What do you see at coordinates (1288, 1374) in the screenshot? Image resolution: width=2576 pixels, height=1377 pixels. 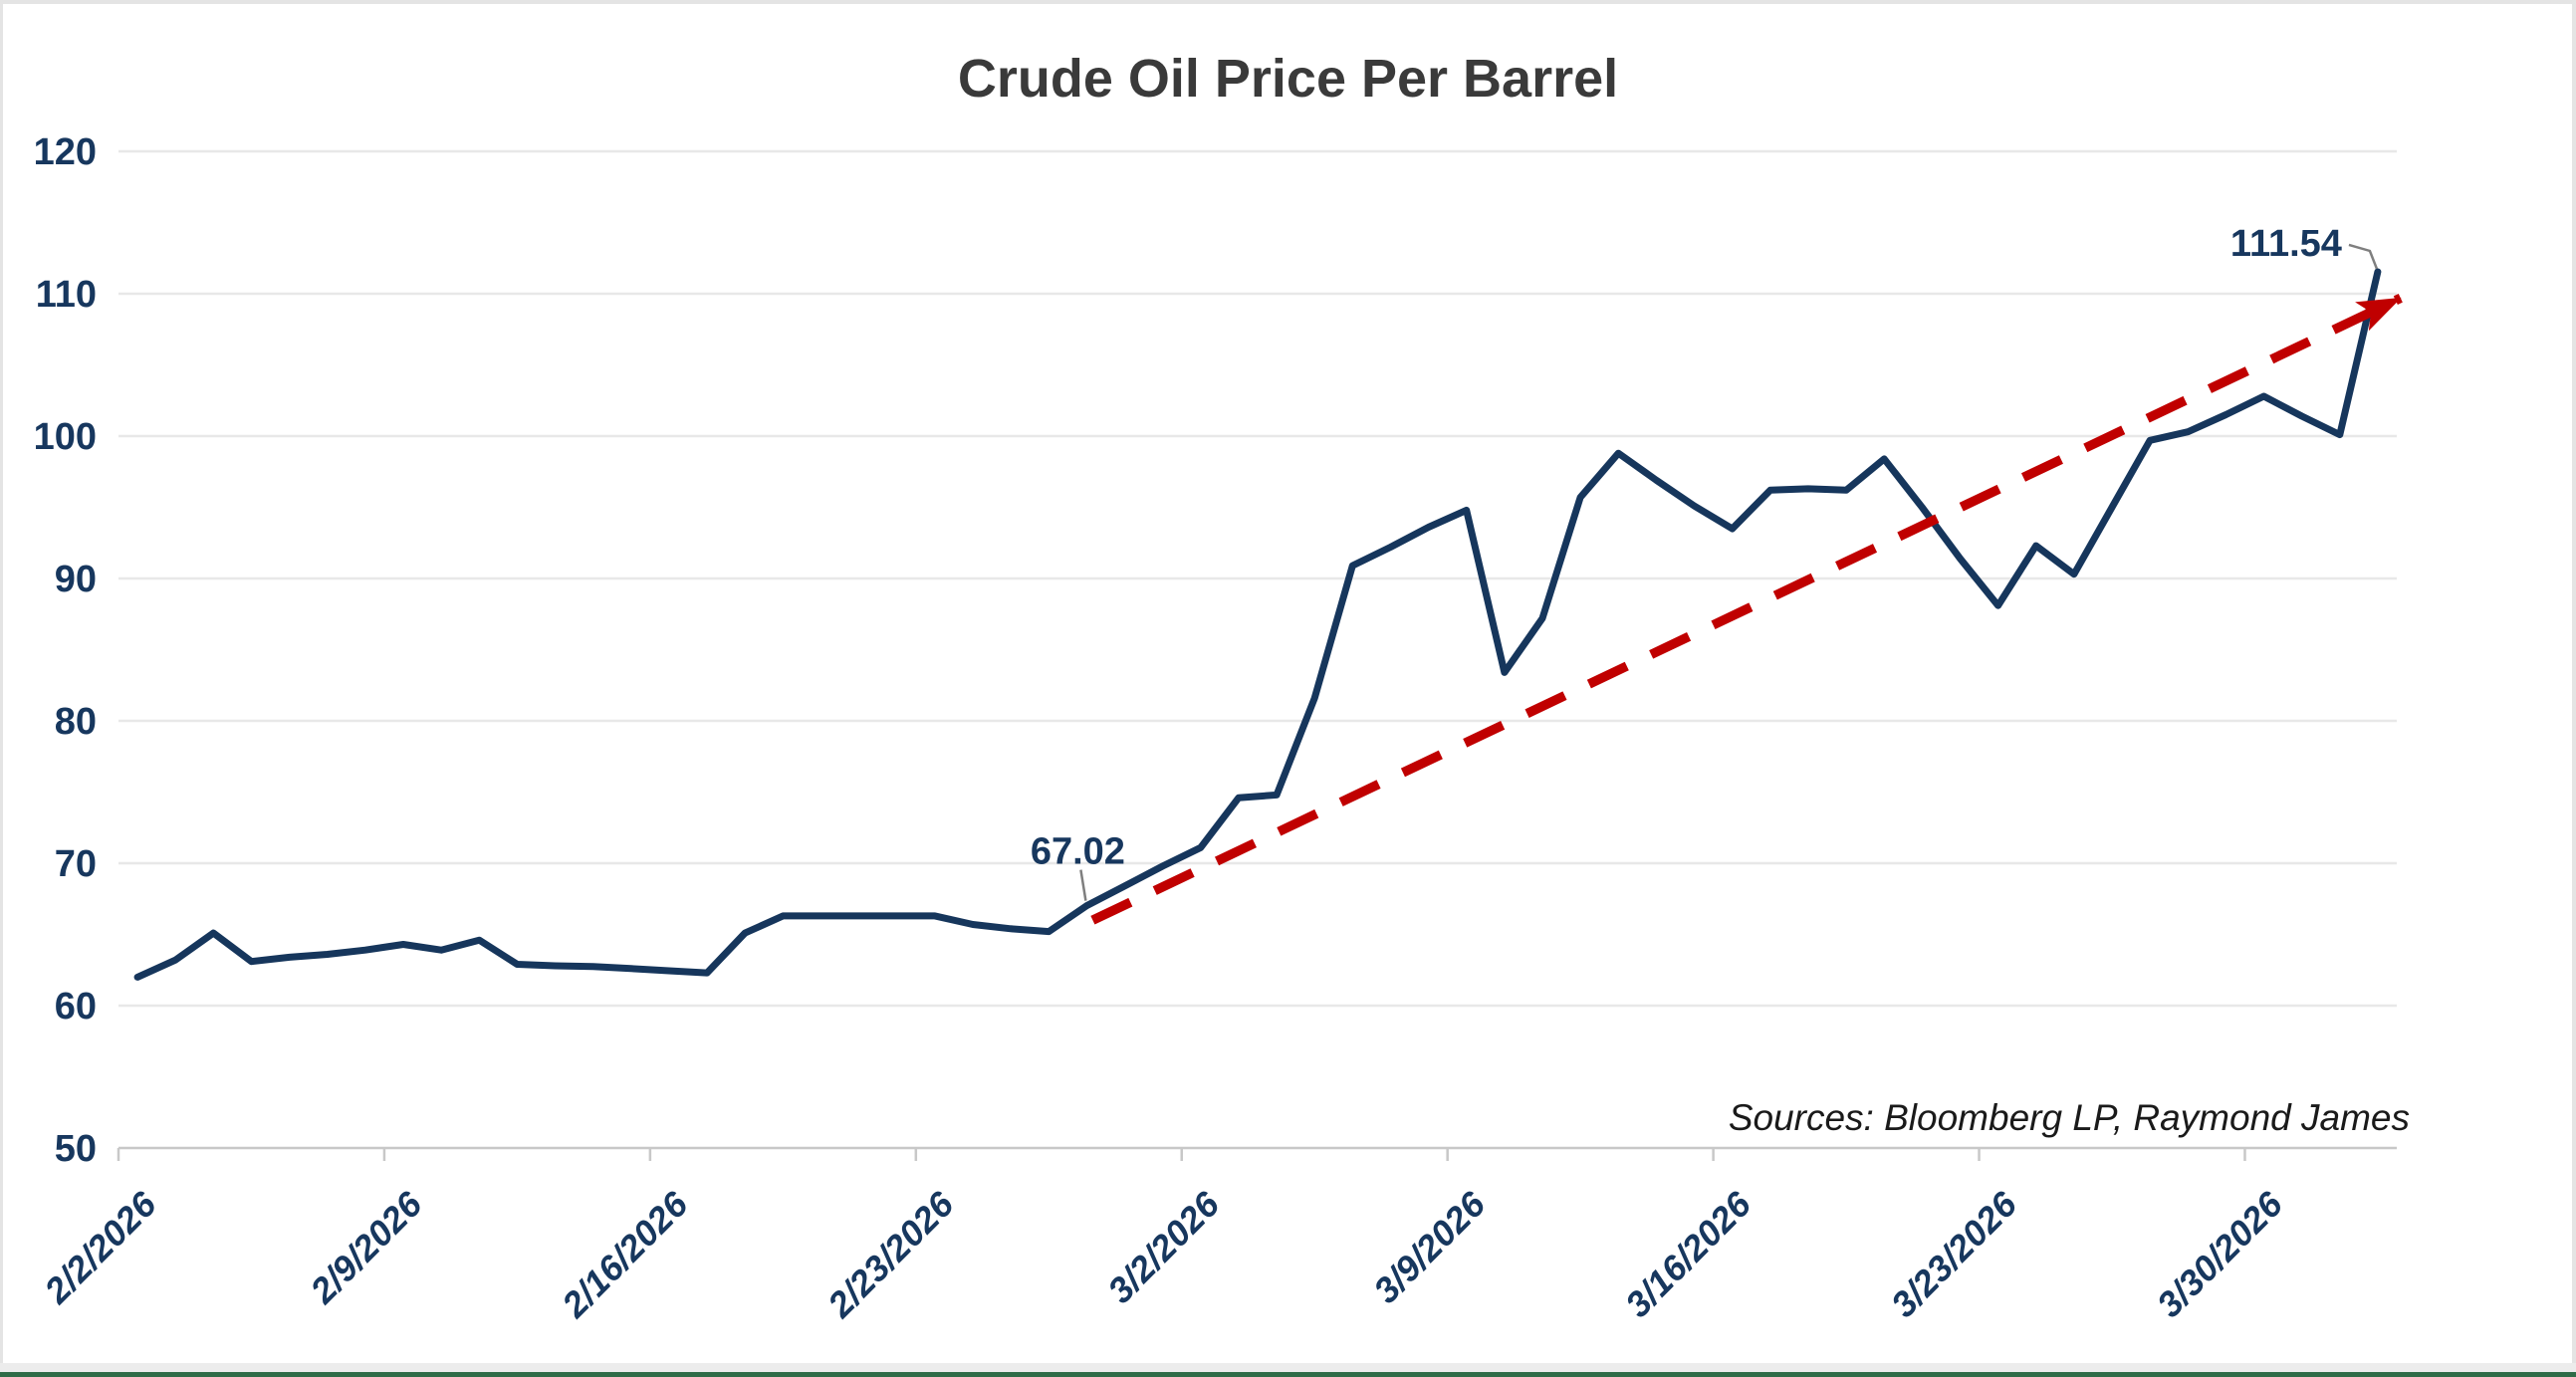 I see `bottom-green-bar` at bounding box center [1288, 1374].